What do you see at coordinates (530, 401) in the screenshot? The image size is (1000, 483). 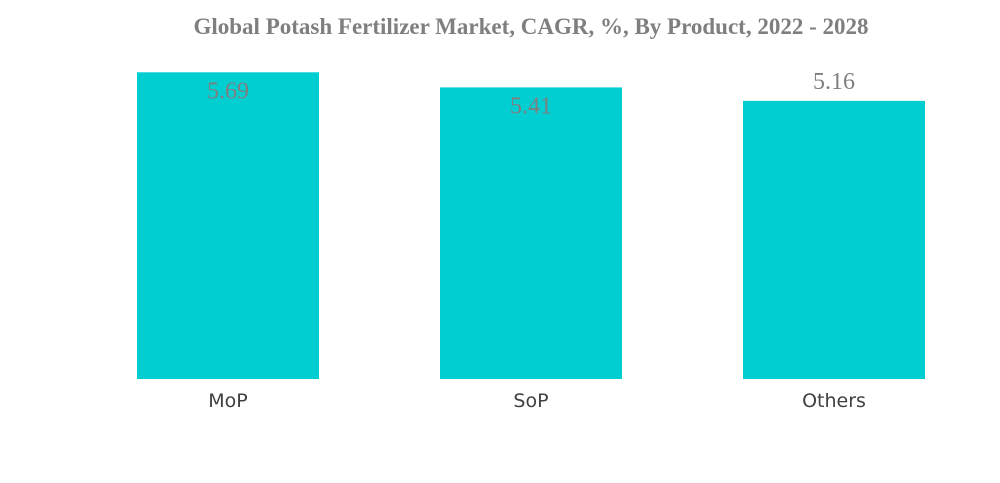 I see `category-label-sop: SoP` at bounding box center [530, 401].